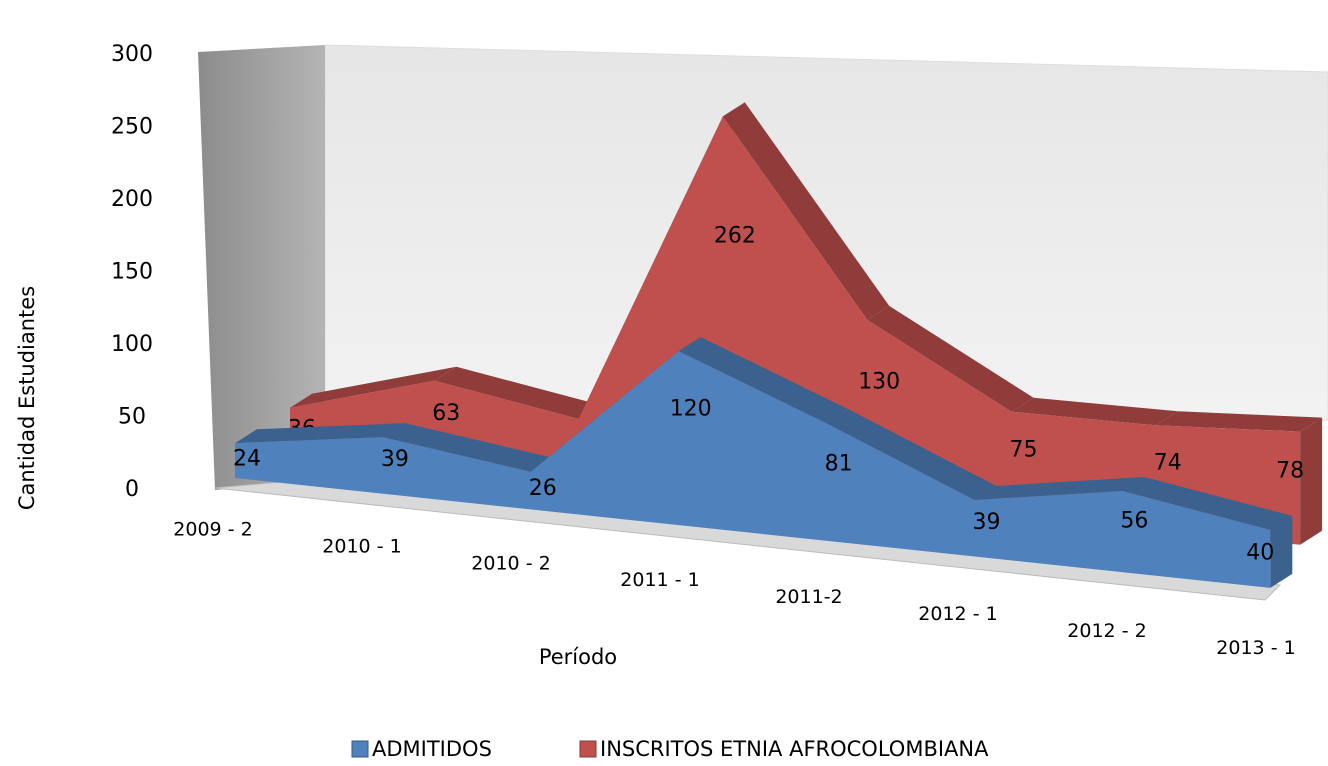 Image resolution: width=1328 pixels, height=766 pixels. I want to click on data-label: 40, so click(1260, 552).